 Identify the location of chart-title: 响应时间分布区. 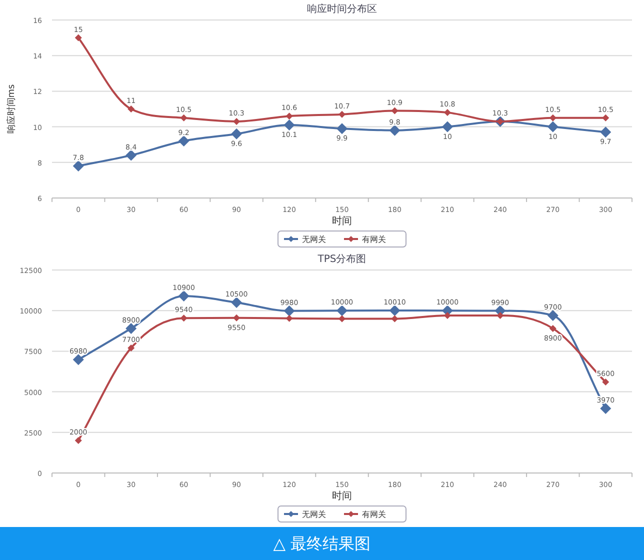
(342, 9).